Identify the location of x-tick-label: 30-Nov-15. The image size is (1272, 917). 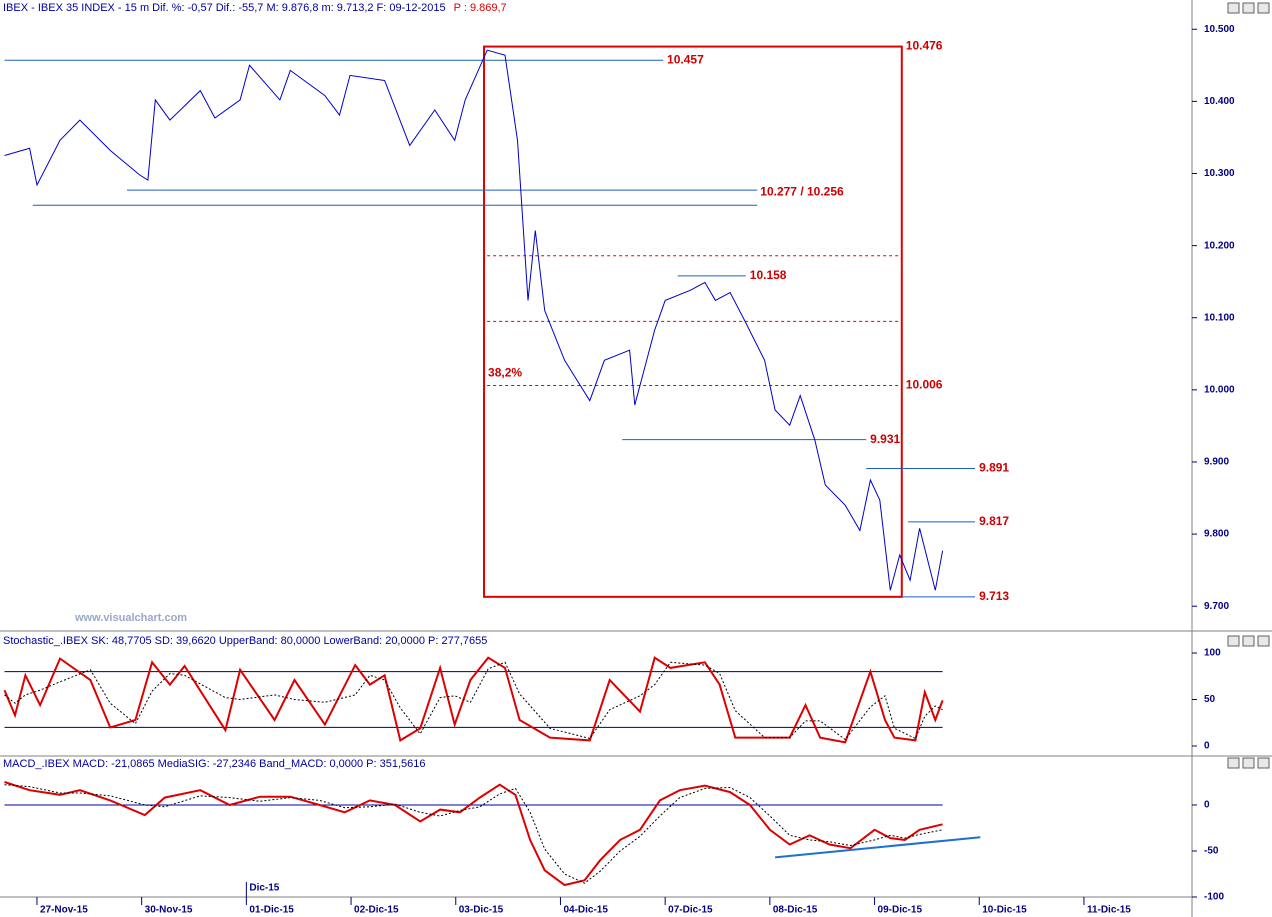
(169, 910).